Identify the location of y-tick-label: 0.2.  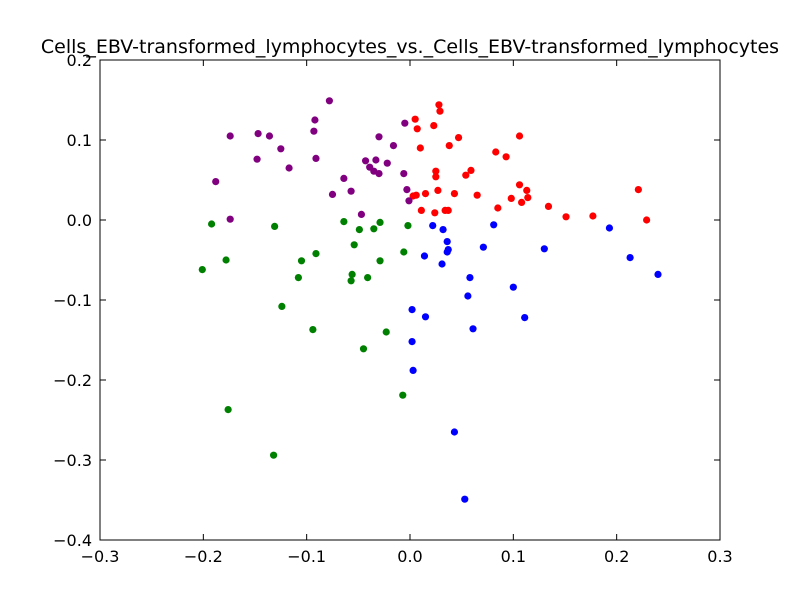
(79, 60).